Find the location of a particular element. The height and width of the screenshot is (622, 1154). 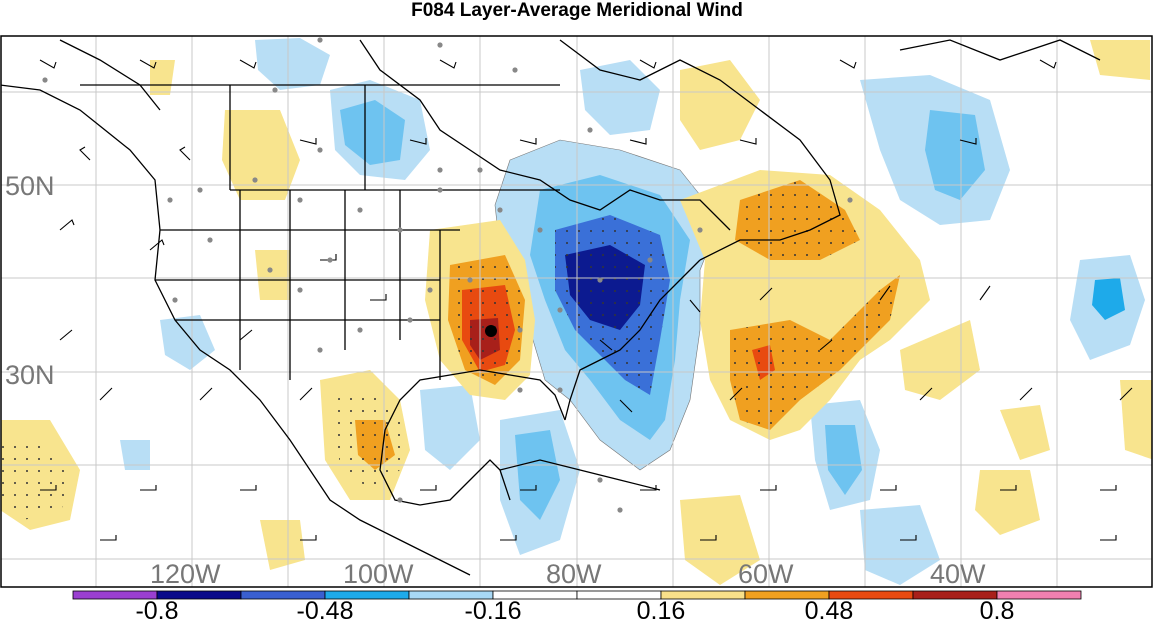

colorbar-label-0.48: 0.48 is located at coordinates (829, 609).